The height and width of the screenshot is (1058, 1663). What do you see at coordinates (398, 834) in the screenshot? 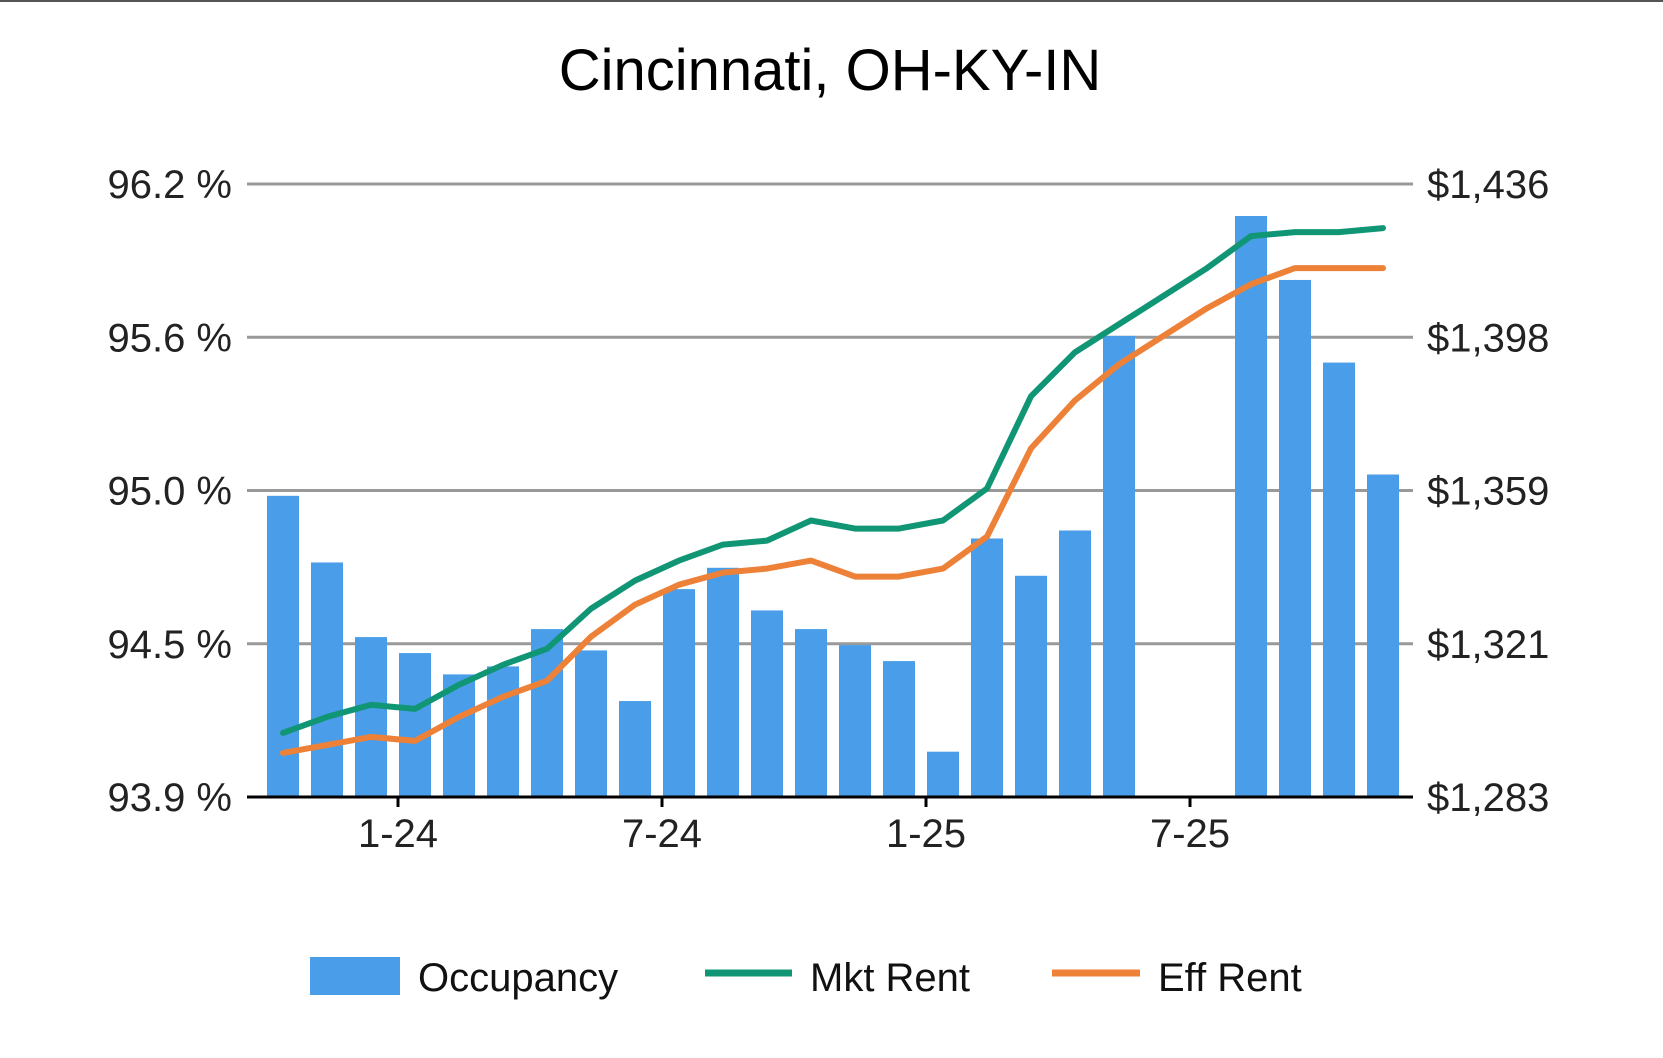
I see `x-tick-label: 1-24` at bounding box center [398, 834].